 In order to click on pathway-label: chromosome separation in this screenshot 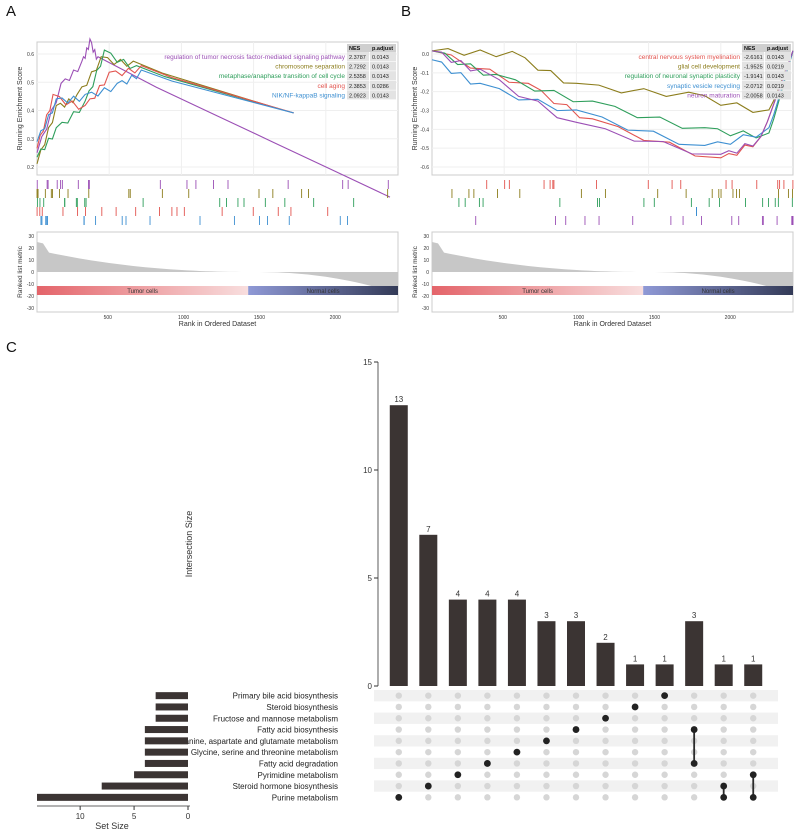, I will do `click(310, 67)`.